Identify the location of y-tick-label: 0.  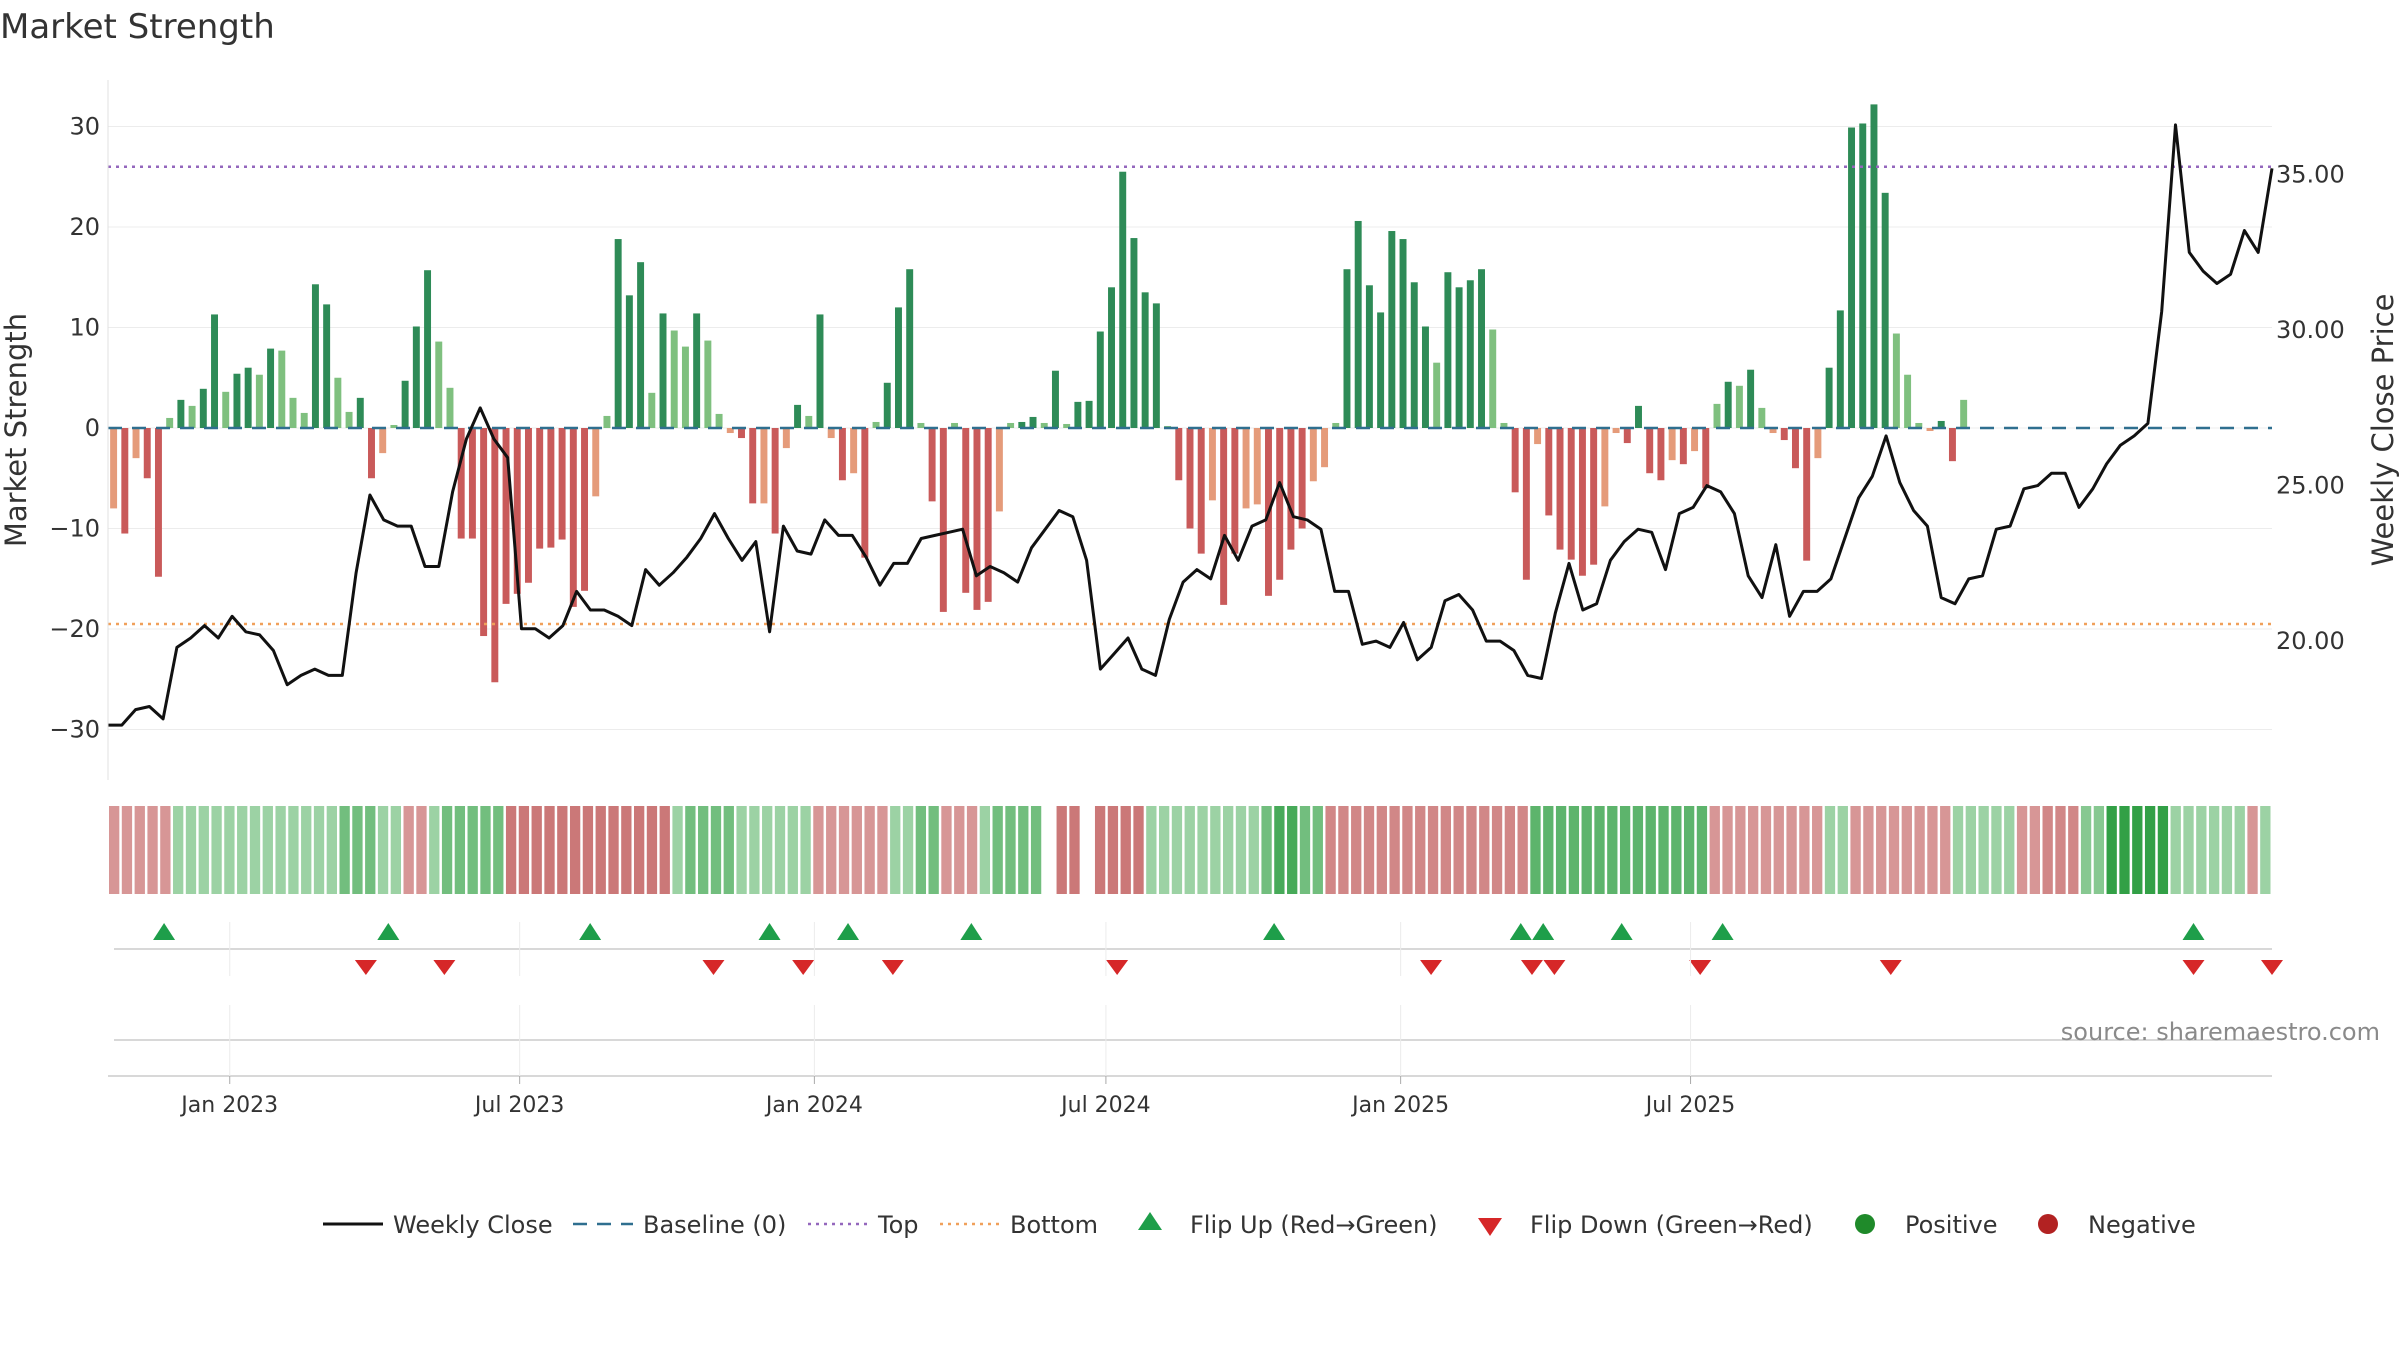
(92, 428).